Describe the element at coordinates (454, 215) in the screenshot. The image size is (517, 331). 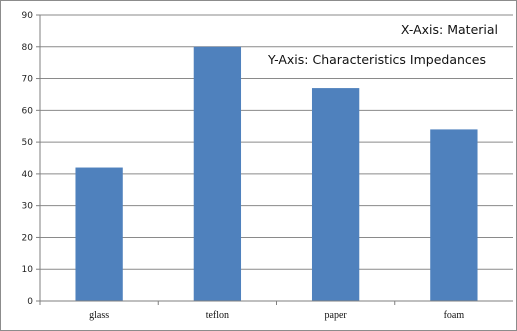
I see `bar-foam` at that location.